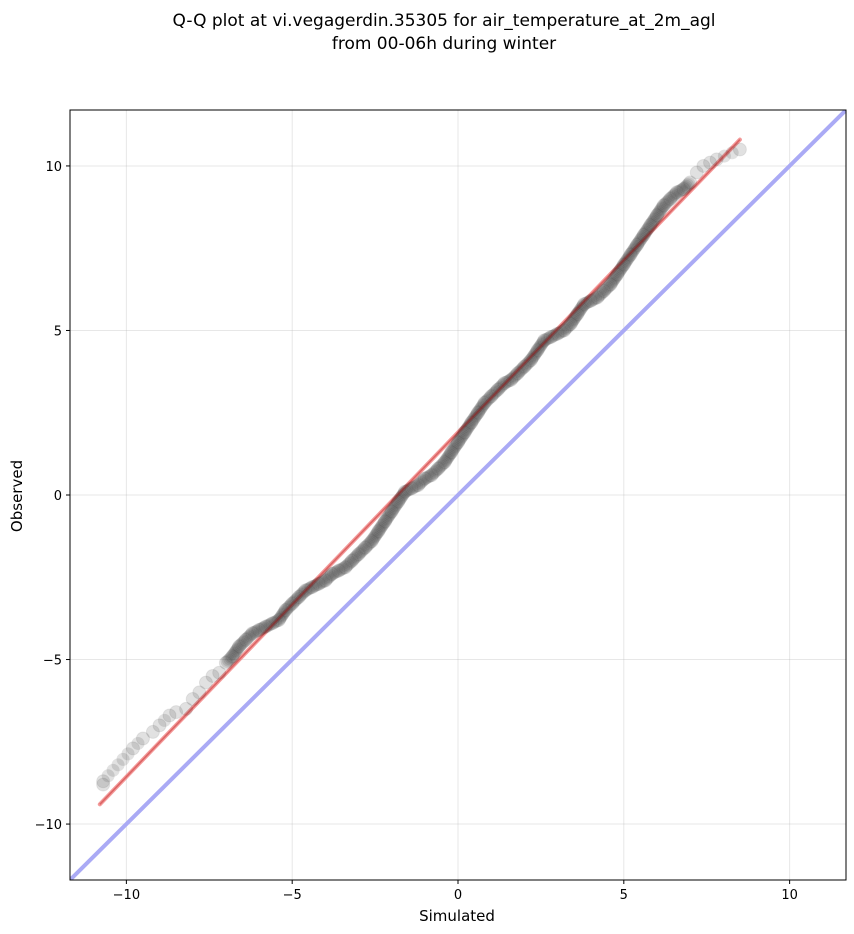 This screenshot has width=854, height=934. Describe the element at coordinates (58, 331) in the screenshot. I see `y-tick-label: 5` at that location.